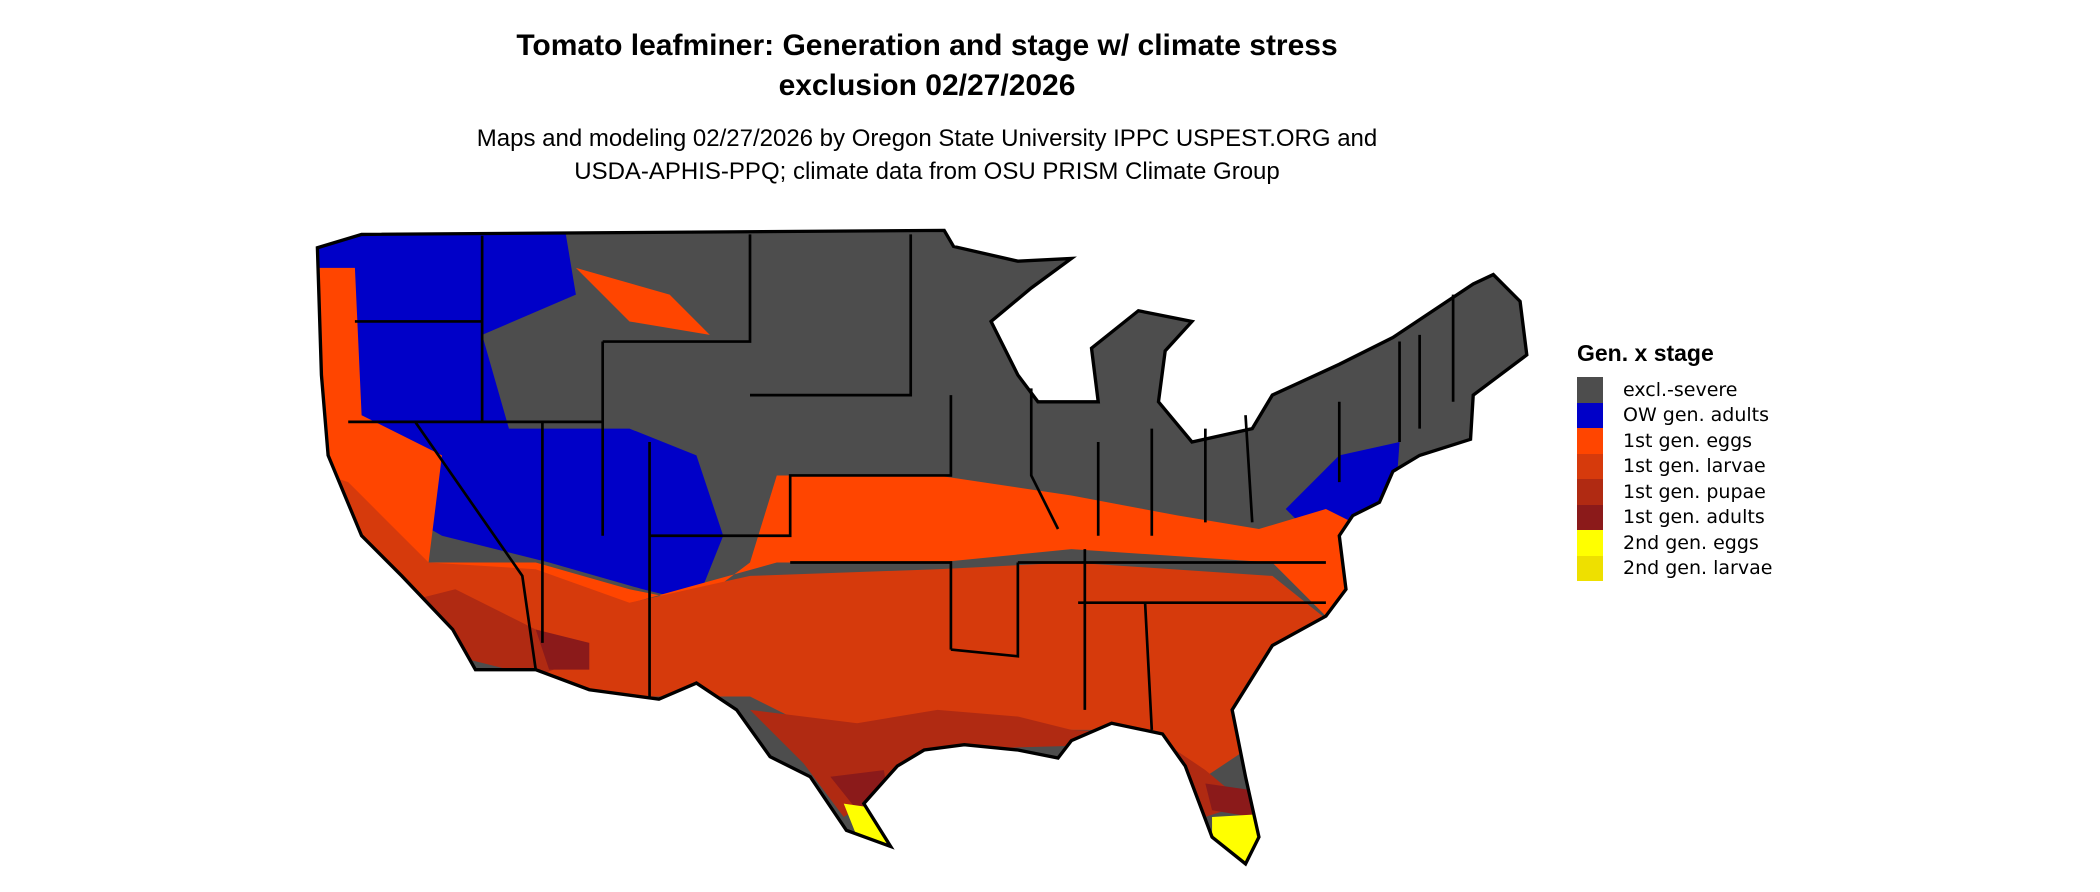 The image size is (2100, 892). What do you see at coordinates (642, 301) in the screenshot?
I see `region-1st-eggs-north` at bounding box center [642, 301].